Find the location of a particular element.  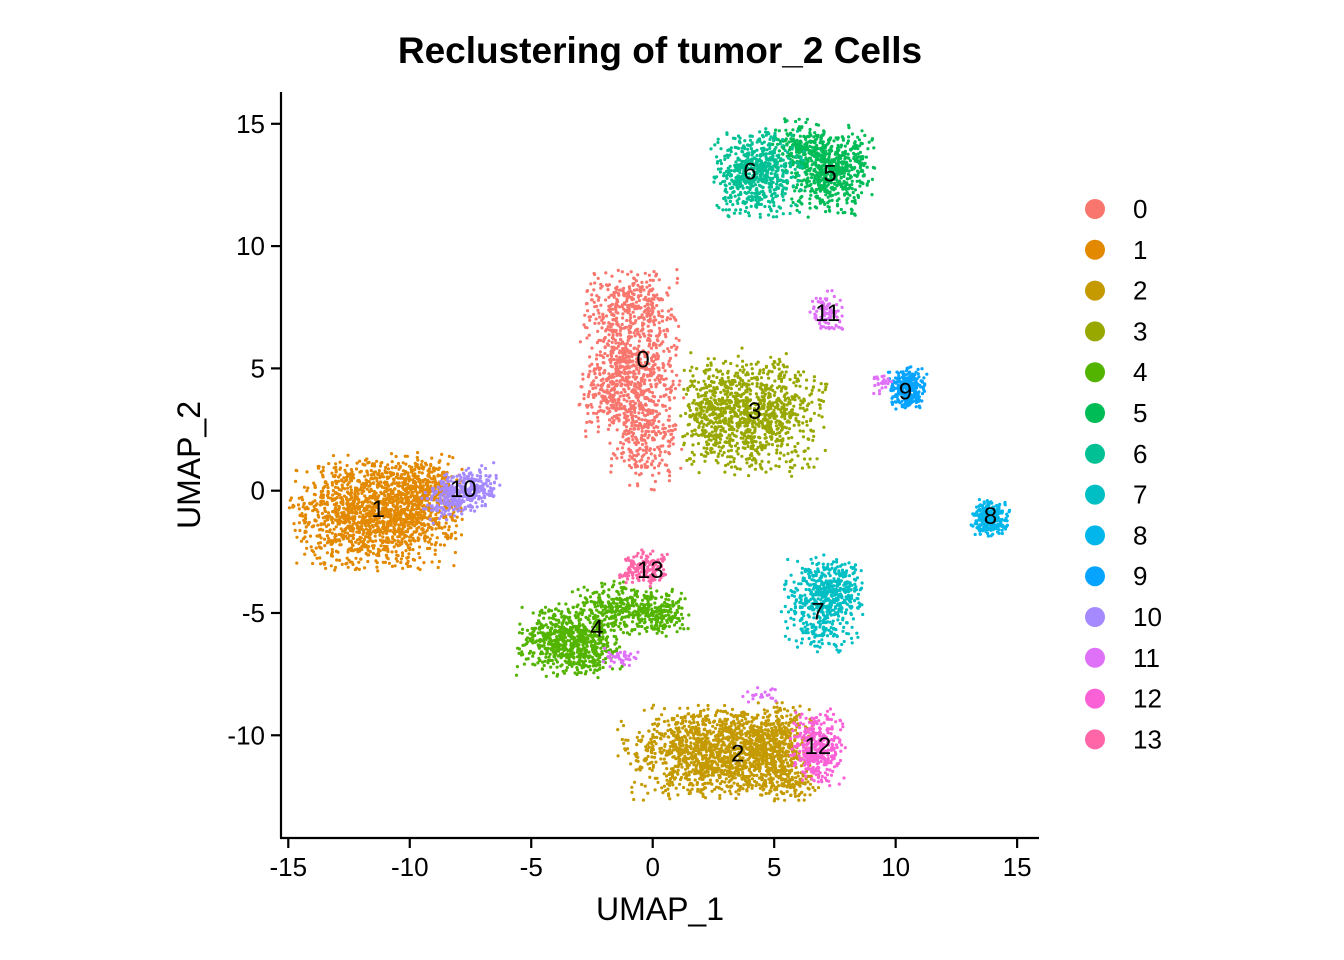

chart-title: Reclustering of tumor_2 Cells is located at coordinates (660, 50).